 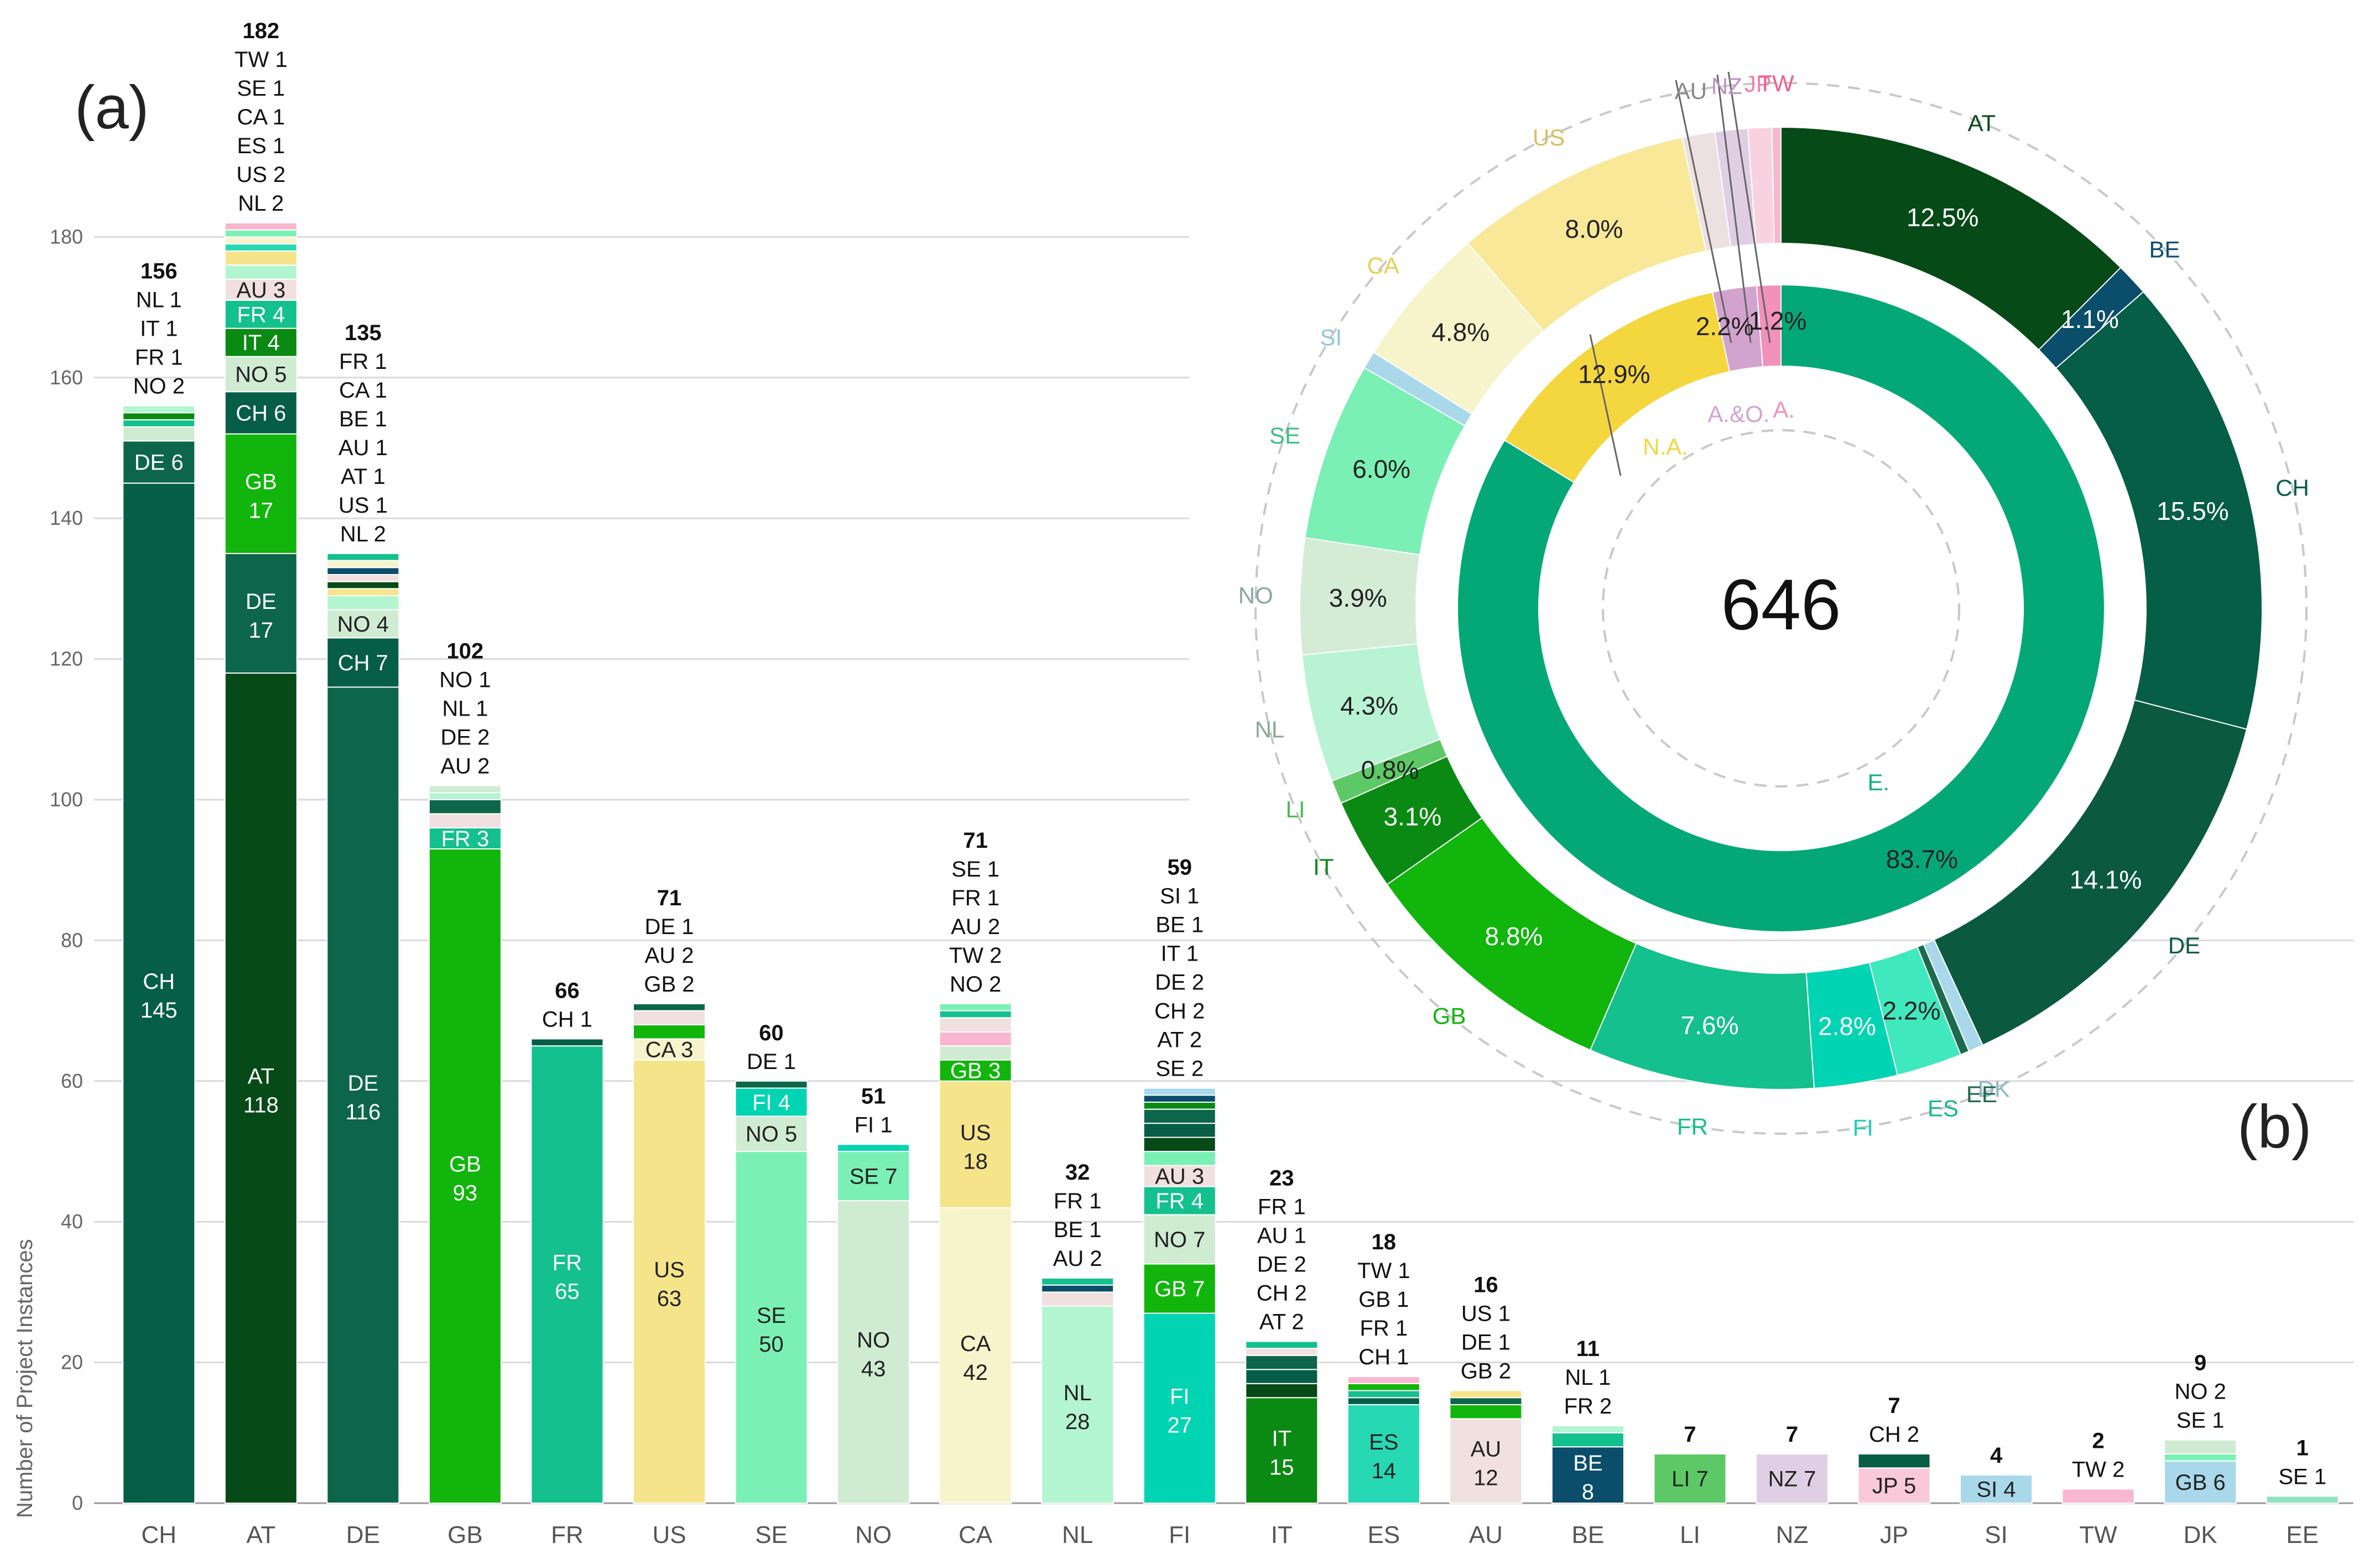 What do you see at coordinates (1994, 1089) in the screenshot?
I see `outer-slice-label: DK` at bounding box center [1994, 1089].